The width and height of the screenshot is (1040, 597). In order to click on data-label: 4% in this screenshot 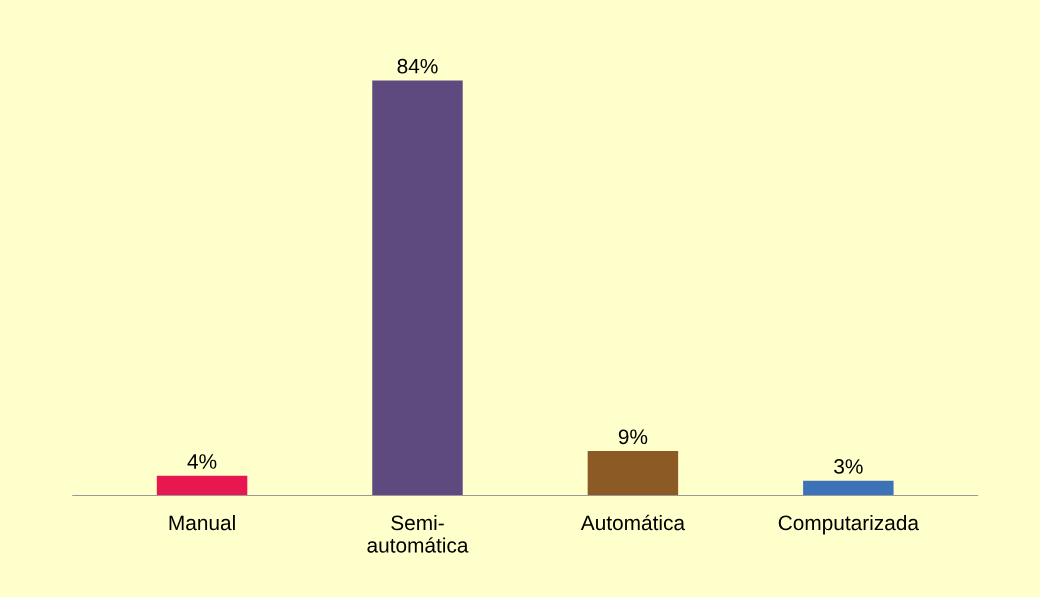, I will do `click(202, 461)`.